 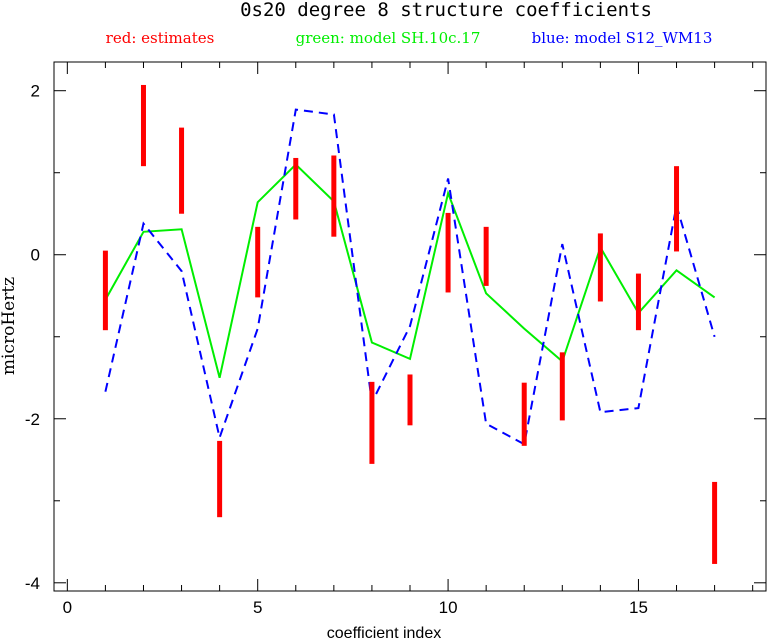 What do you see at coordinates (638, 607) in the screenshot?
I see `x-tick-label: 15` at bounding box center [638, 607].